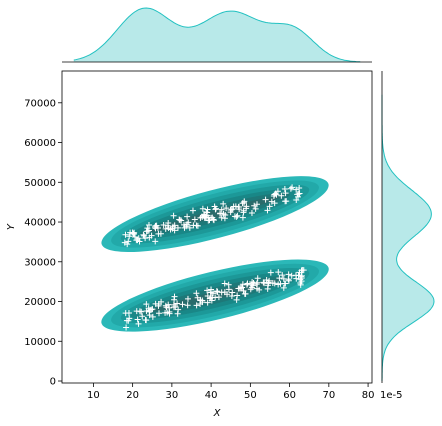 The image size is (442, 426). I want to click on marginal-y-density-line, so click(408, 237).